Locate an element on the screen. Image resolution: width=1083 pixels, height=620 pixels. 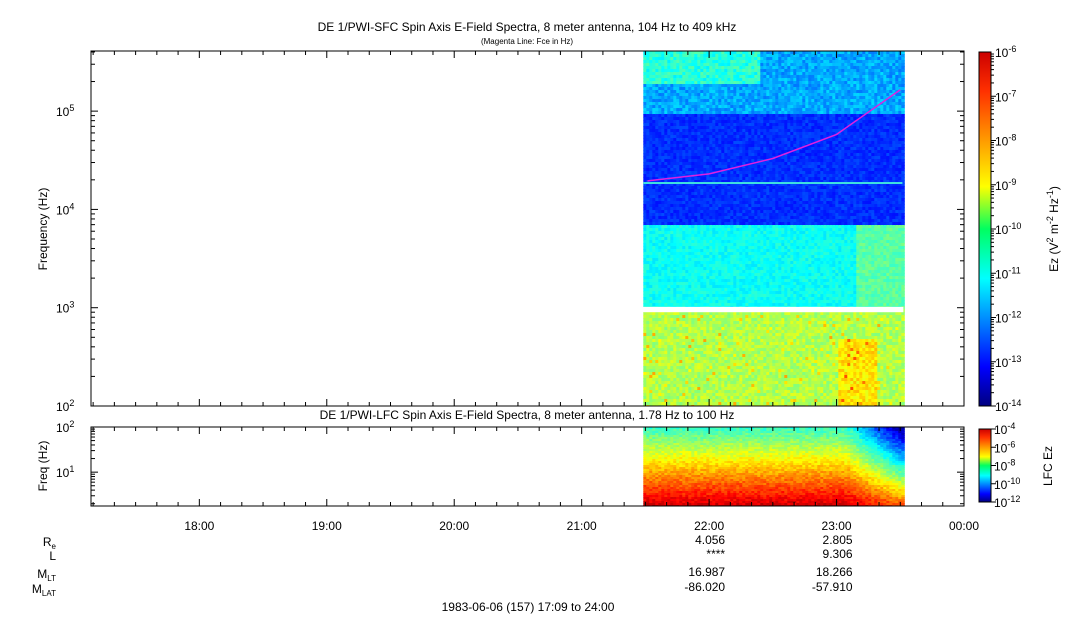
bottom-plot-frame is located at coordinates (527, 466).